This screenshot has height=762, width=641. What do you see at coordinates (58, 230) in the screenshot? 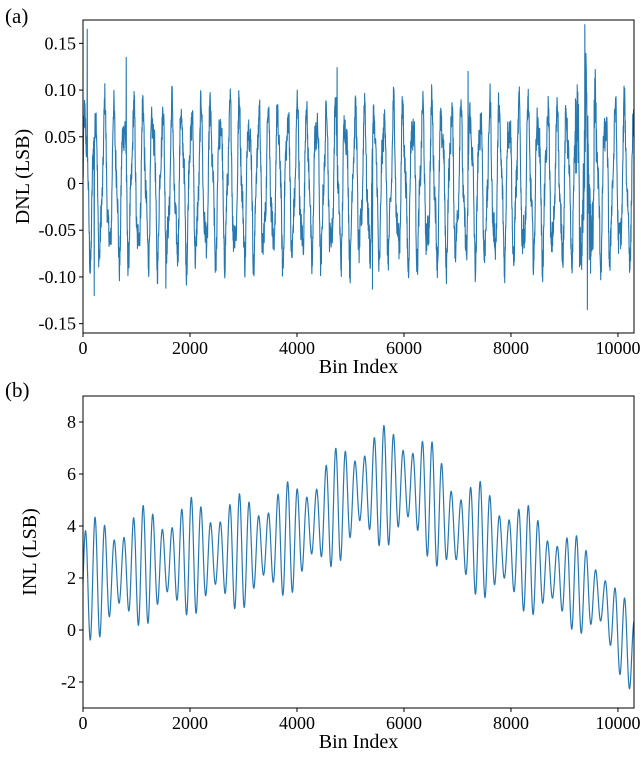
I see `y-tick-label: -0.05` at bounding box center [58, 230].